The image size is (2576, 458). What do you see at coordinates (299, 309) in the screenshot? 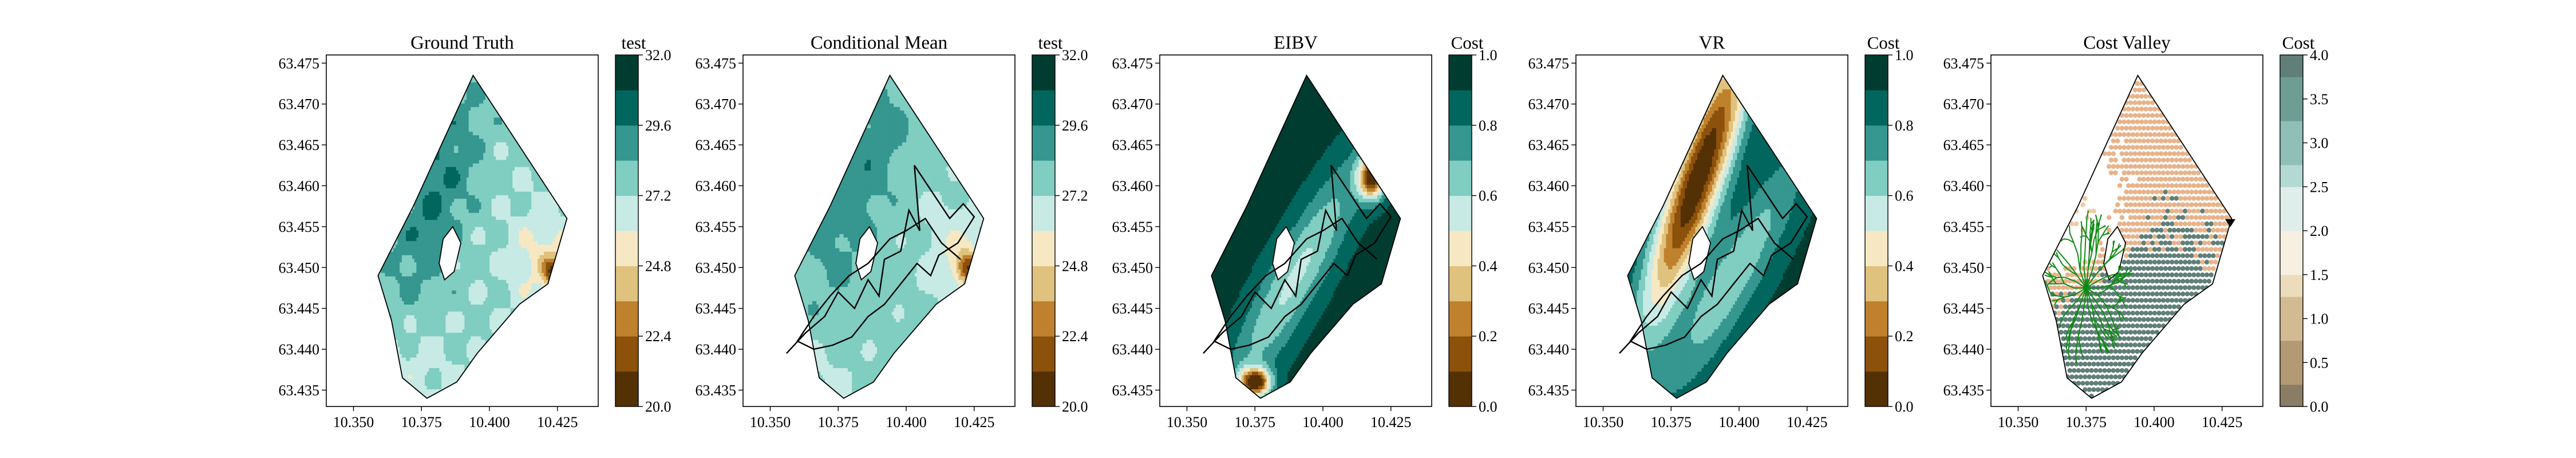
I see `y-tick-label: 63.445` at bounding box center [299, 309].